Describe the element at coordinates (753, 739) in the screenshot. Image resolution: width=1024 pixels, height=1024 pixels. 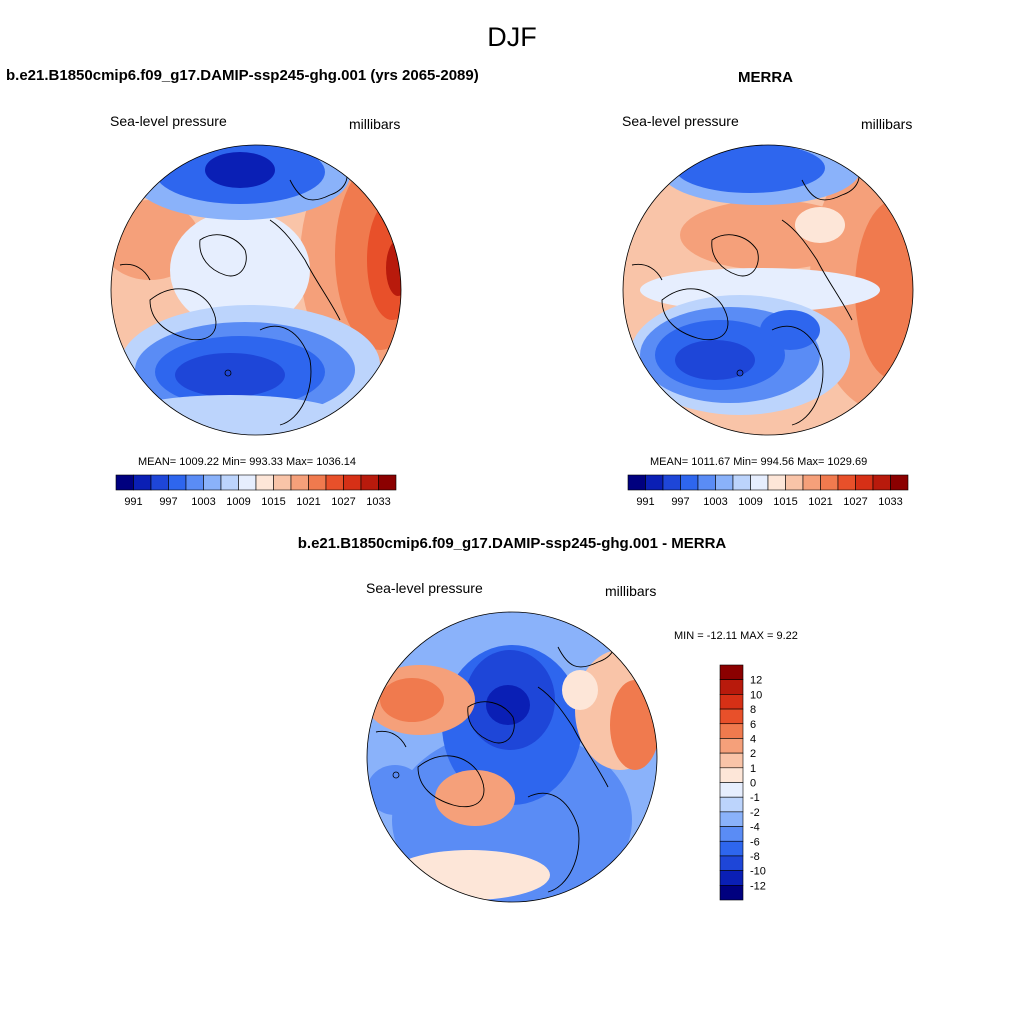
I see `colorbar-difference-tick-label: 4` at that location.